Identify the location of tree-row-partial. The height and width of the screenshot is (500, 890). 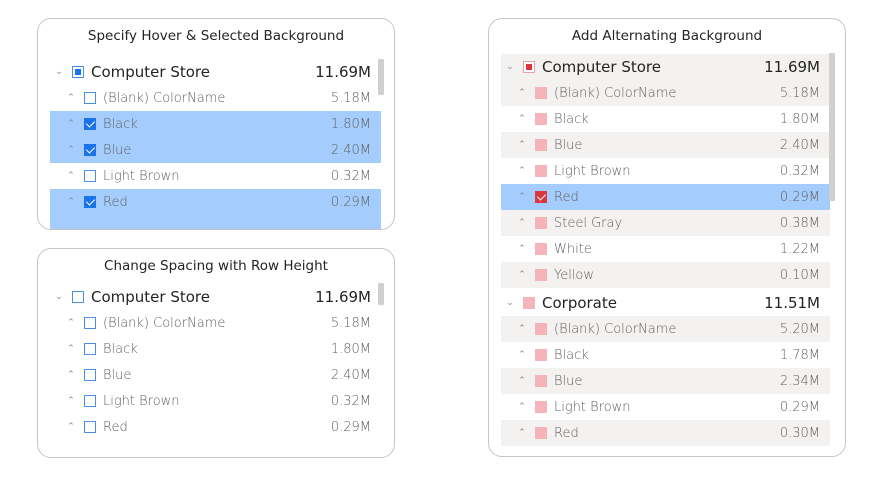
(215, 222).